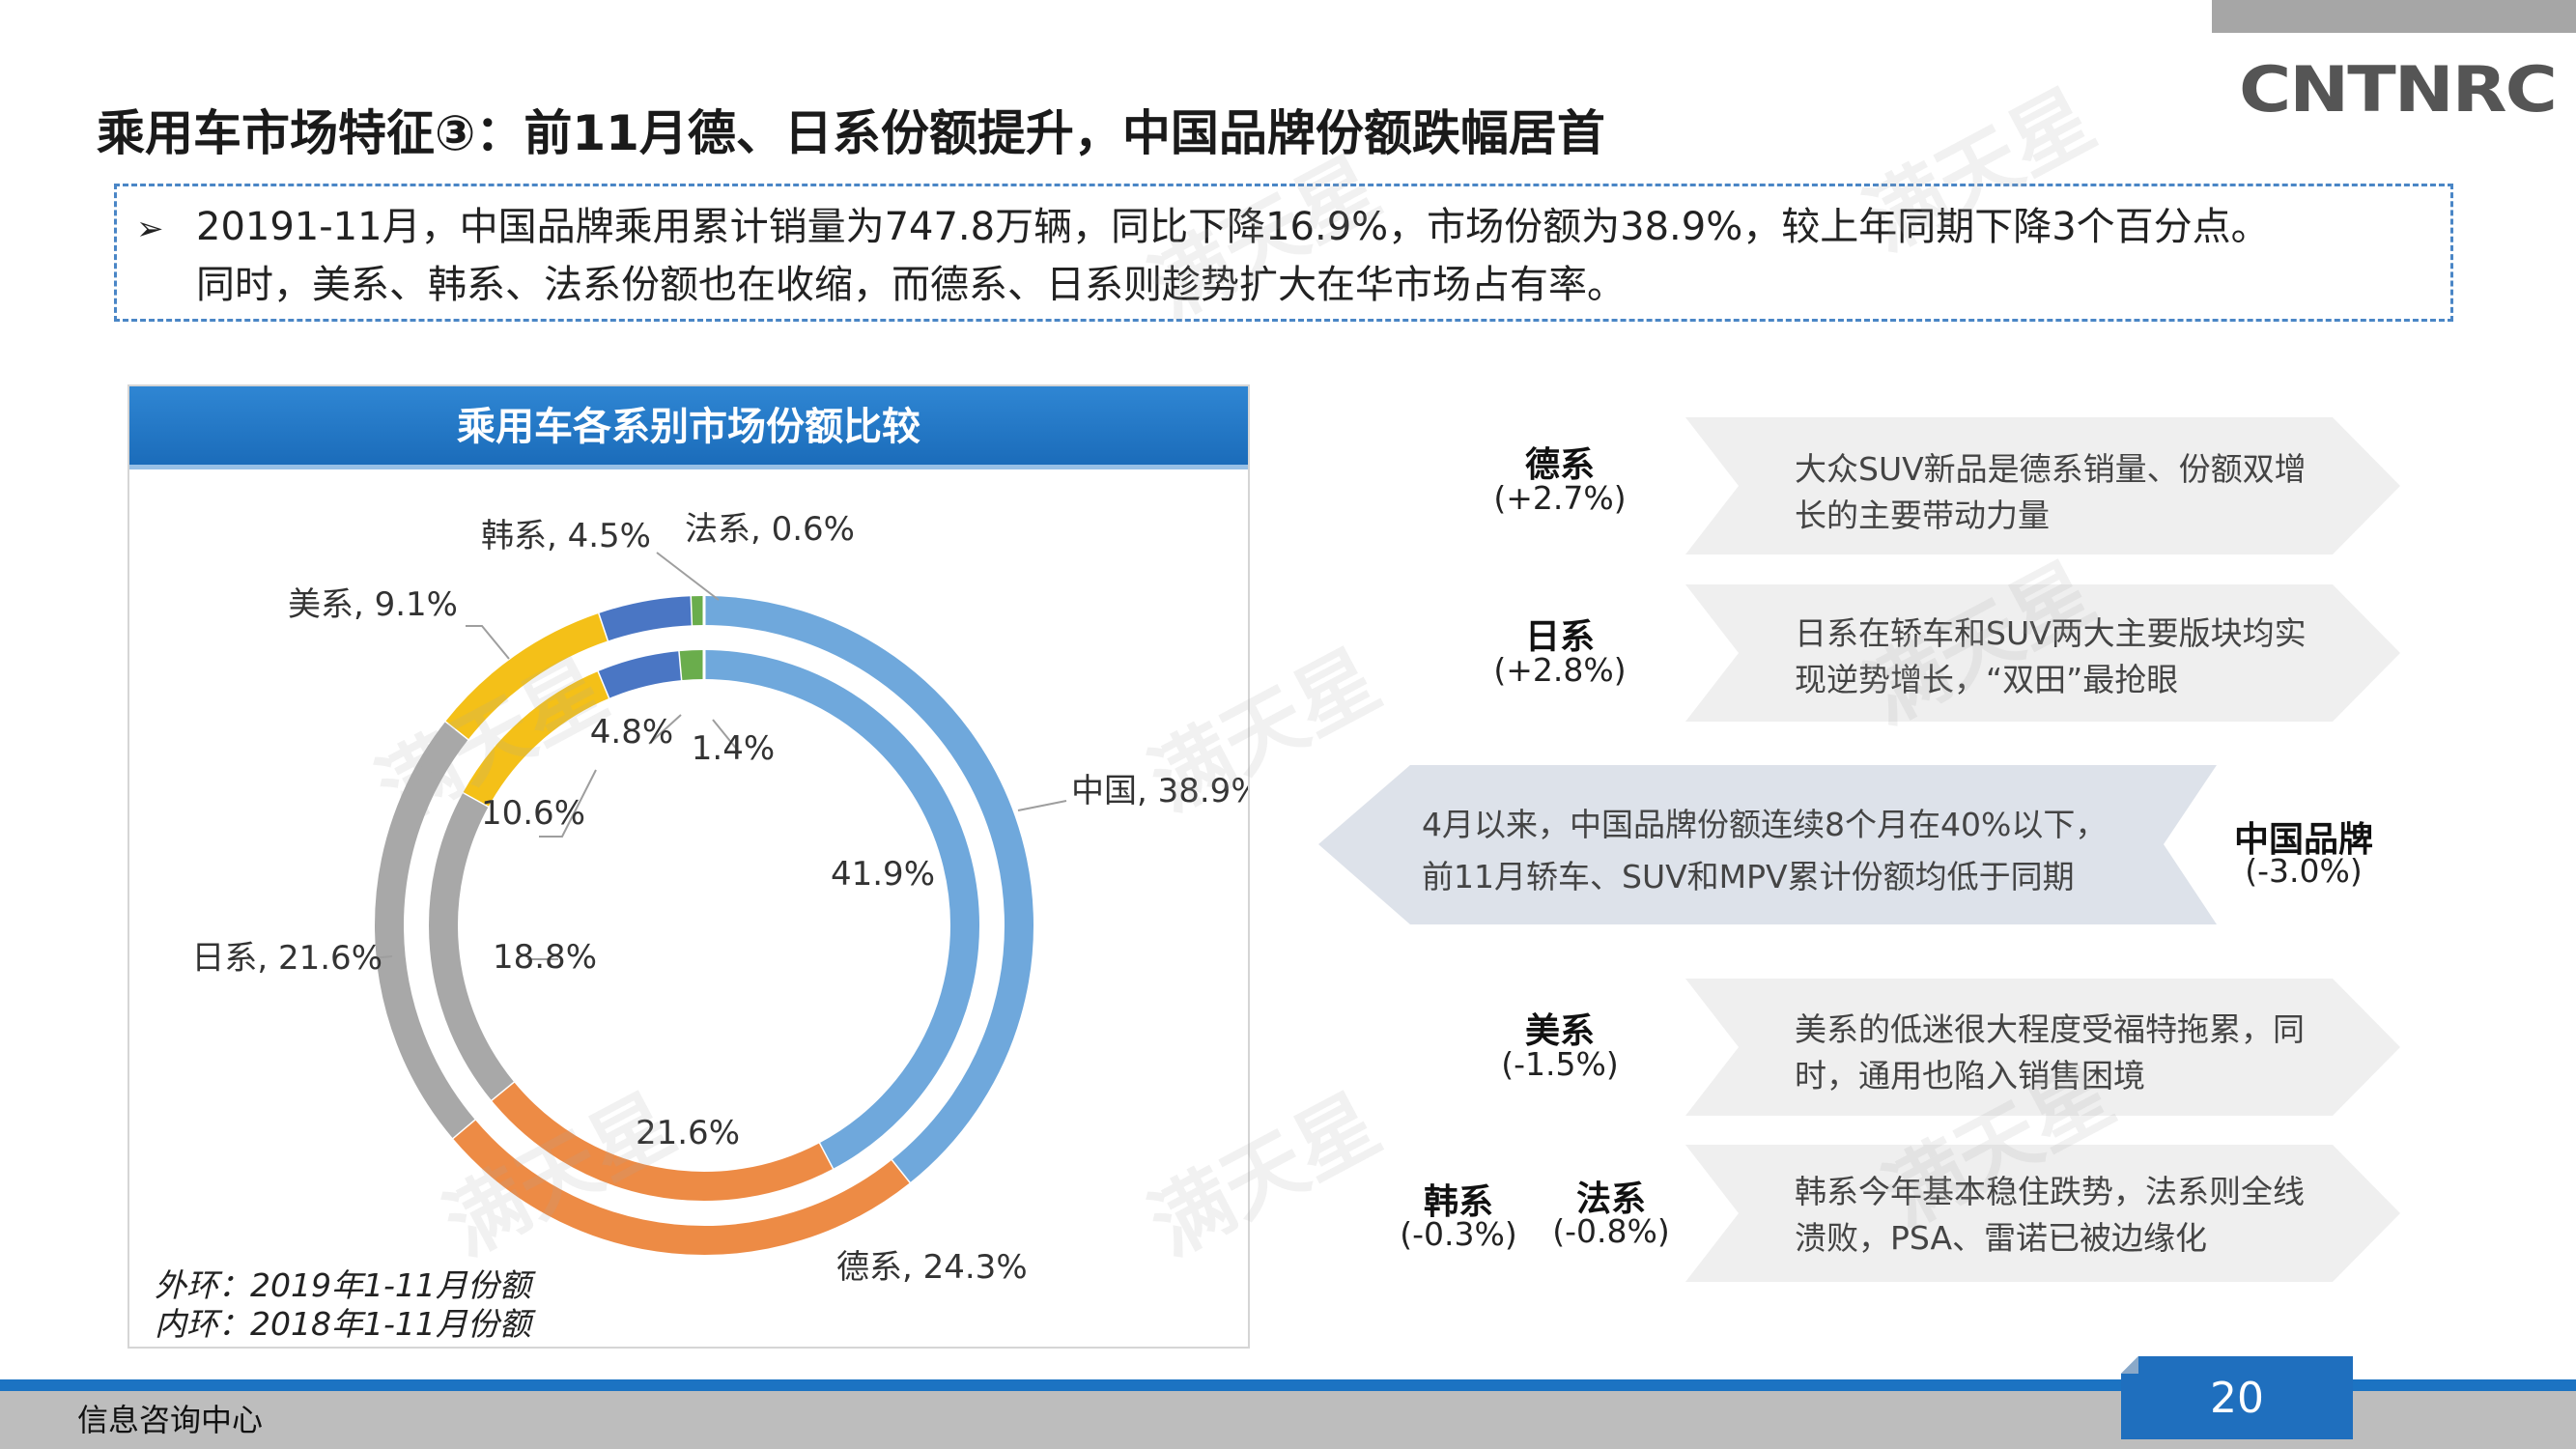 The image size is (2576, 1449). I want to click on page-number-tab, so click(2237, 1397).